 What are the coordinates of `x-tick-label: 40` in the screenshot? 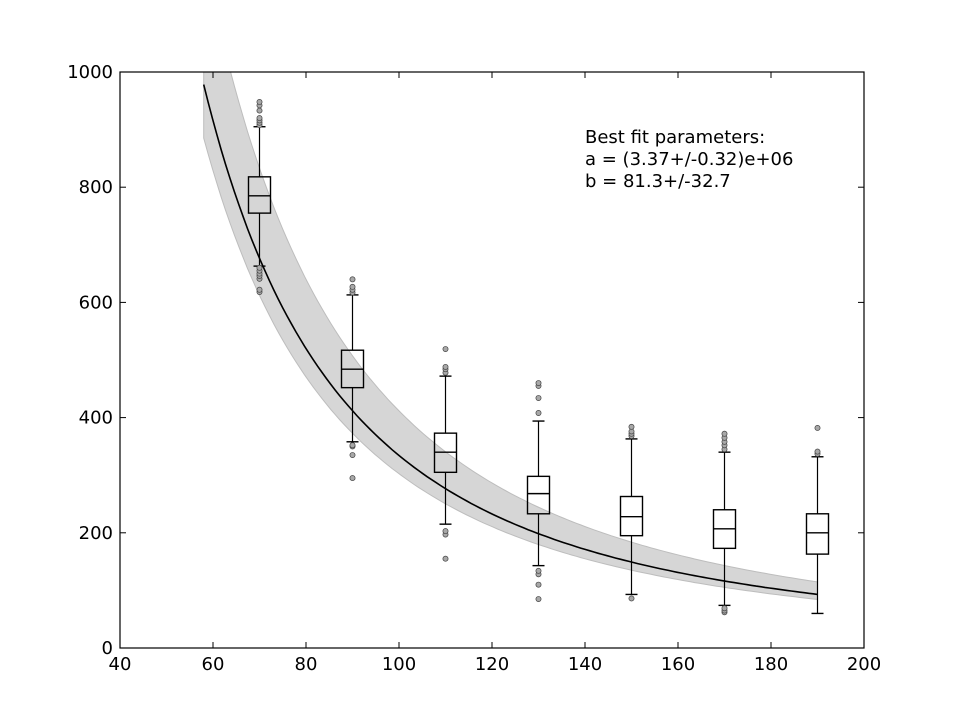 It's located at (120, 664).